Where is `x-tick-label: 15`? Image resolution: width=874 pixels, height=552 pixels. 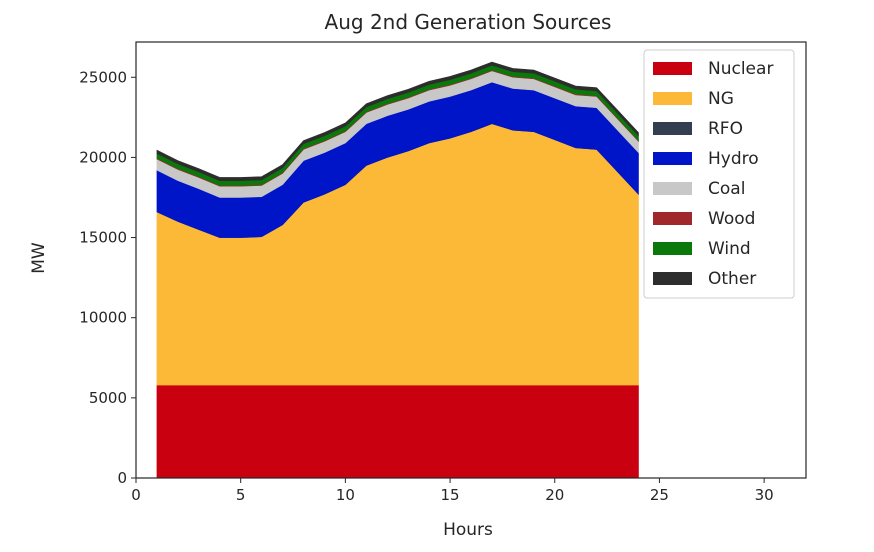
x-tick-label: 15 is located at coordinates (450, 495).